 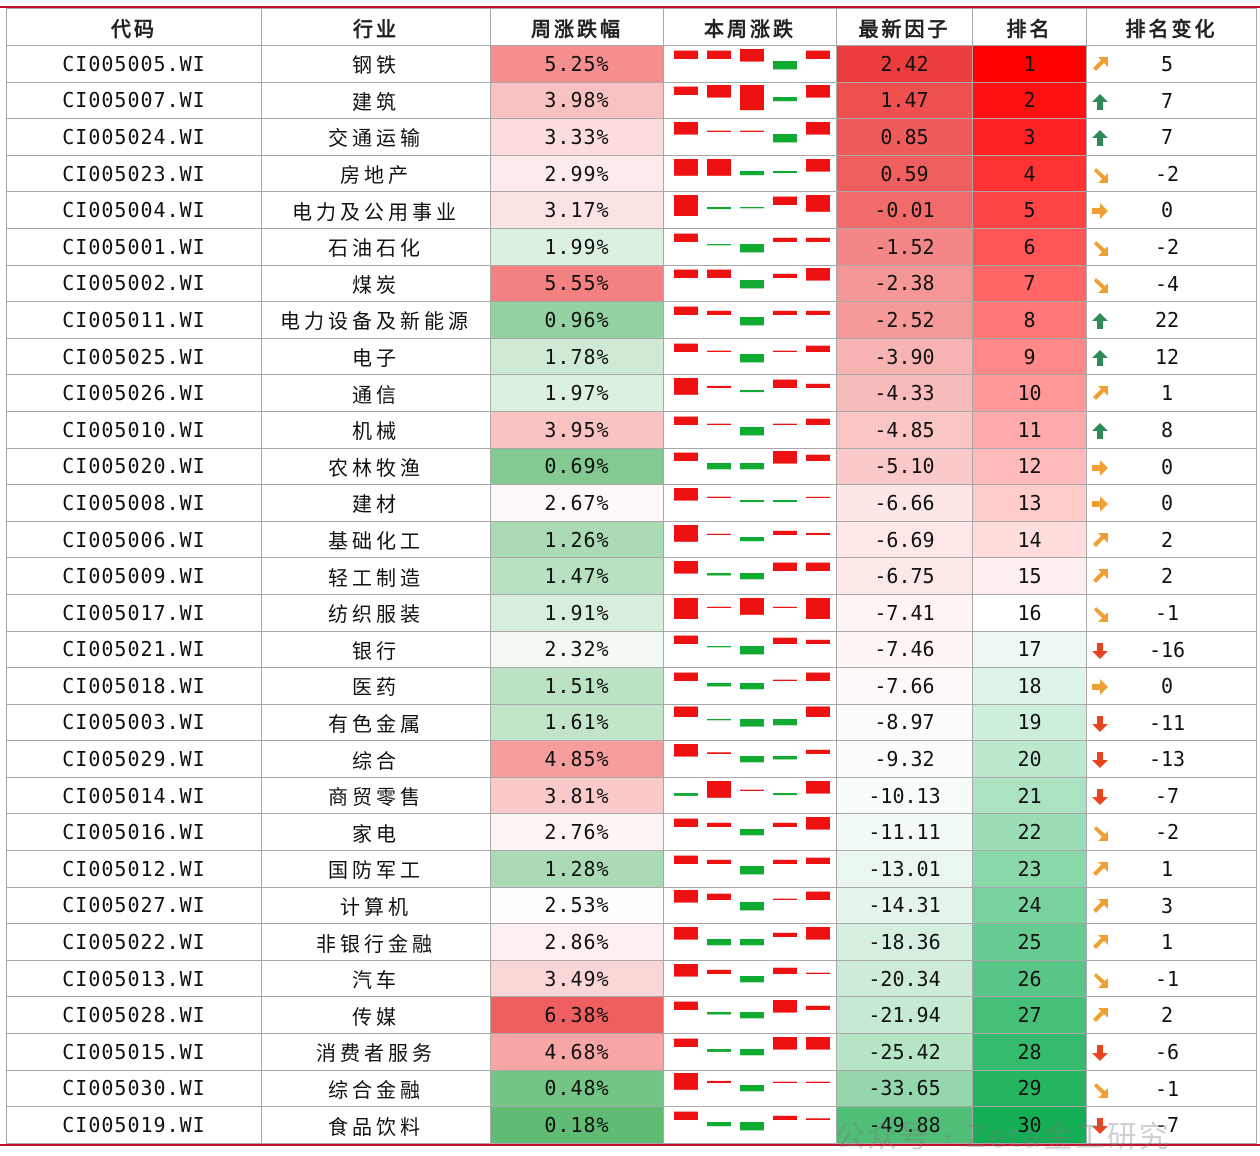 I want to click on rank-change-cell: 8, so click(x=1171, y=429).